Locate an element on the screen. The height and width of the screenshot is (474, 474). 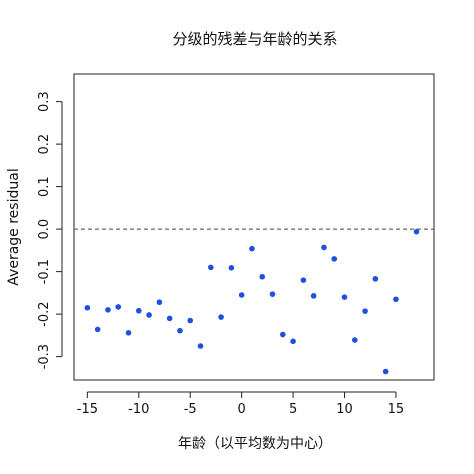
y-tick-label: 0.3 is located at coordinates (44, 101).